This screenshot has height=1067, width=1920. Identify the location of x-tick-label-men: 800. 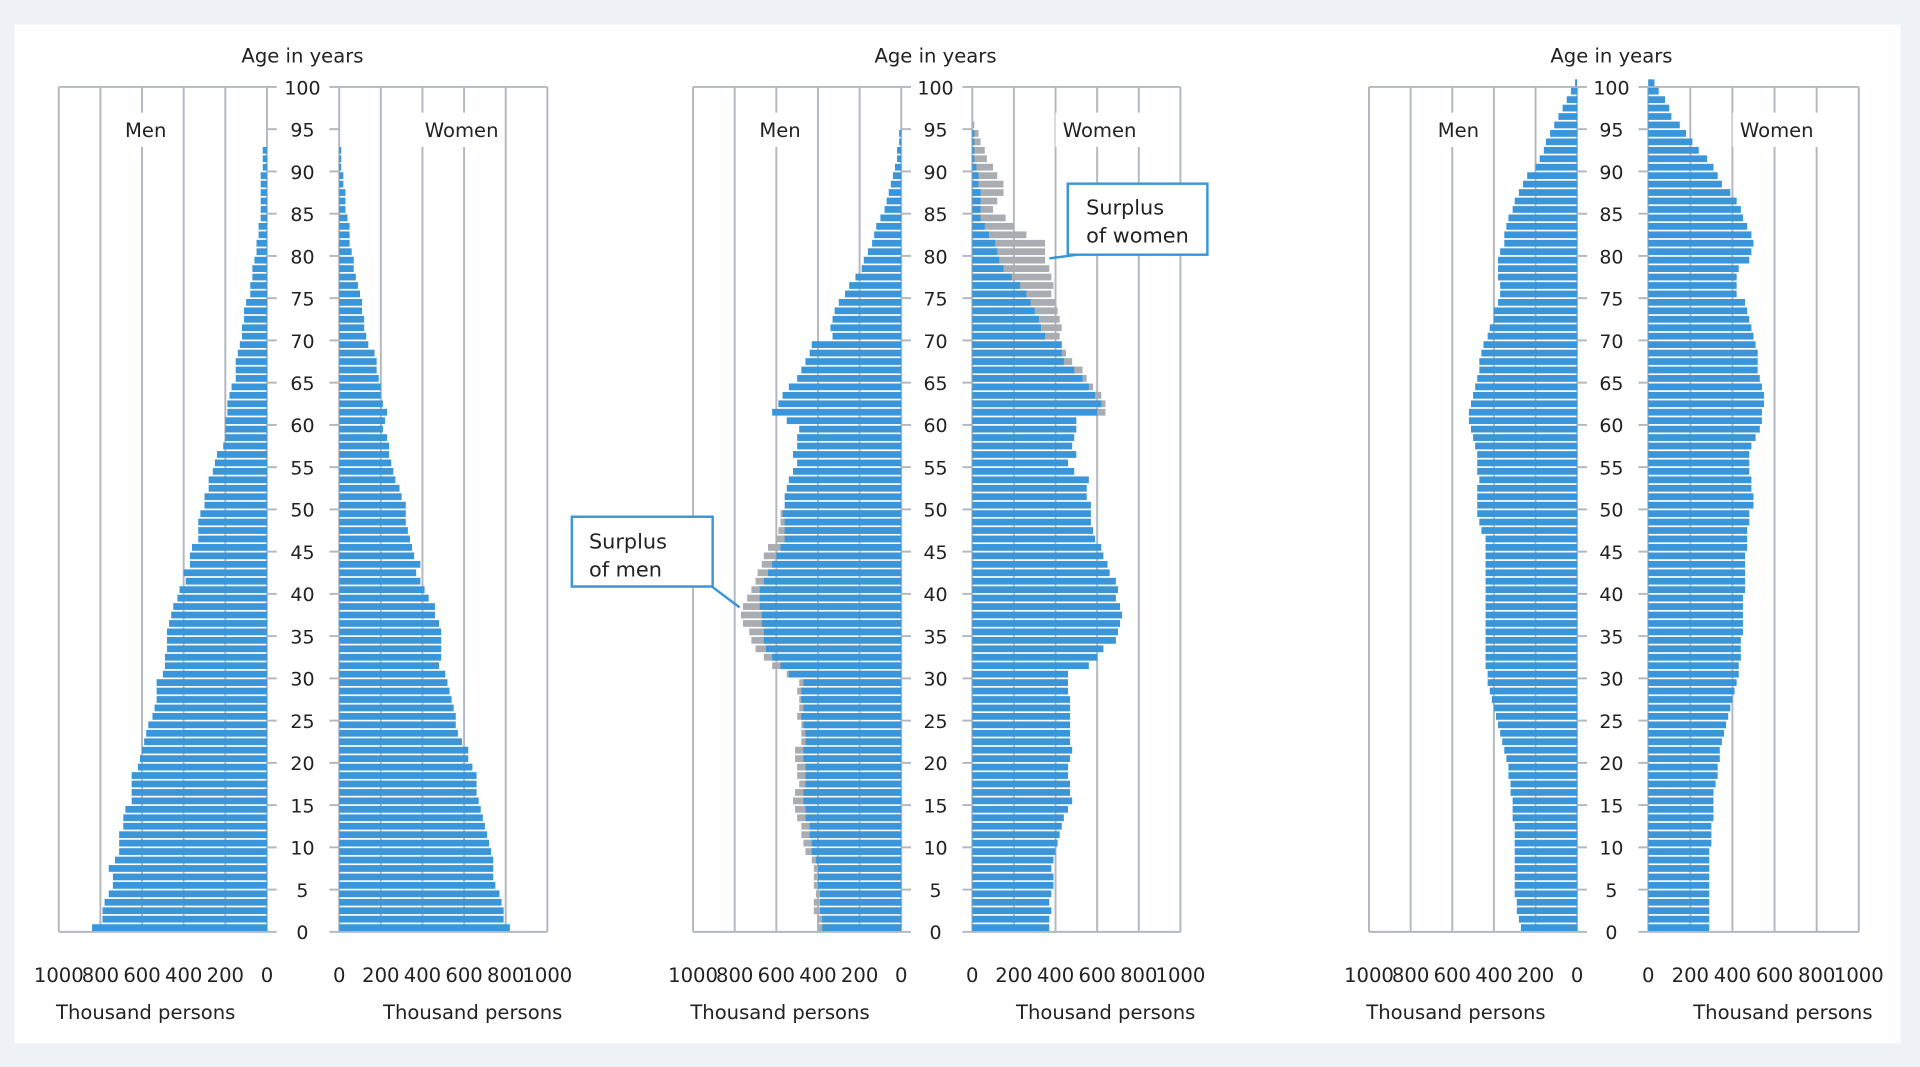
(734, 975).